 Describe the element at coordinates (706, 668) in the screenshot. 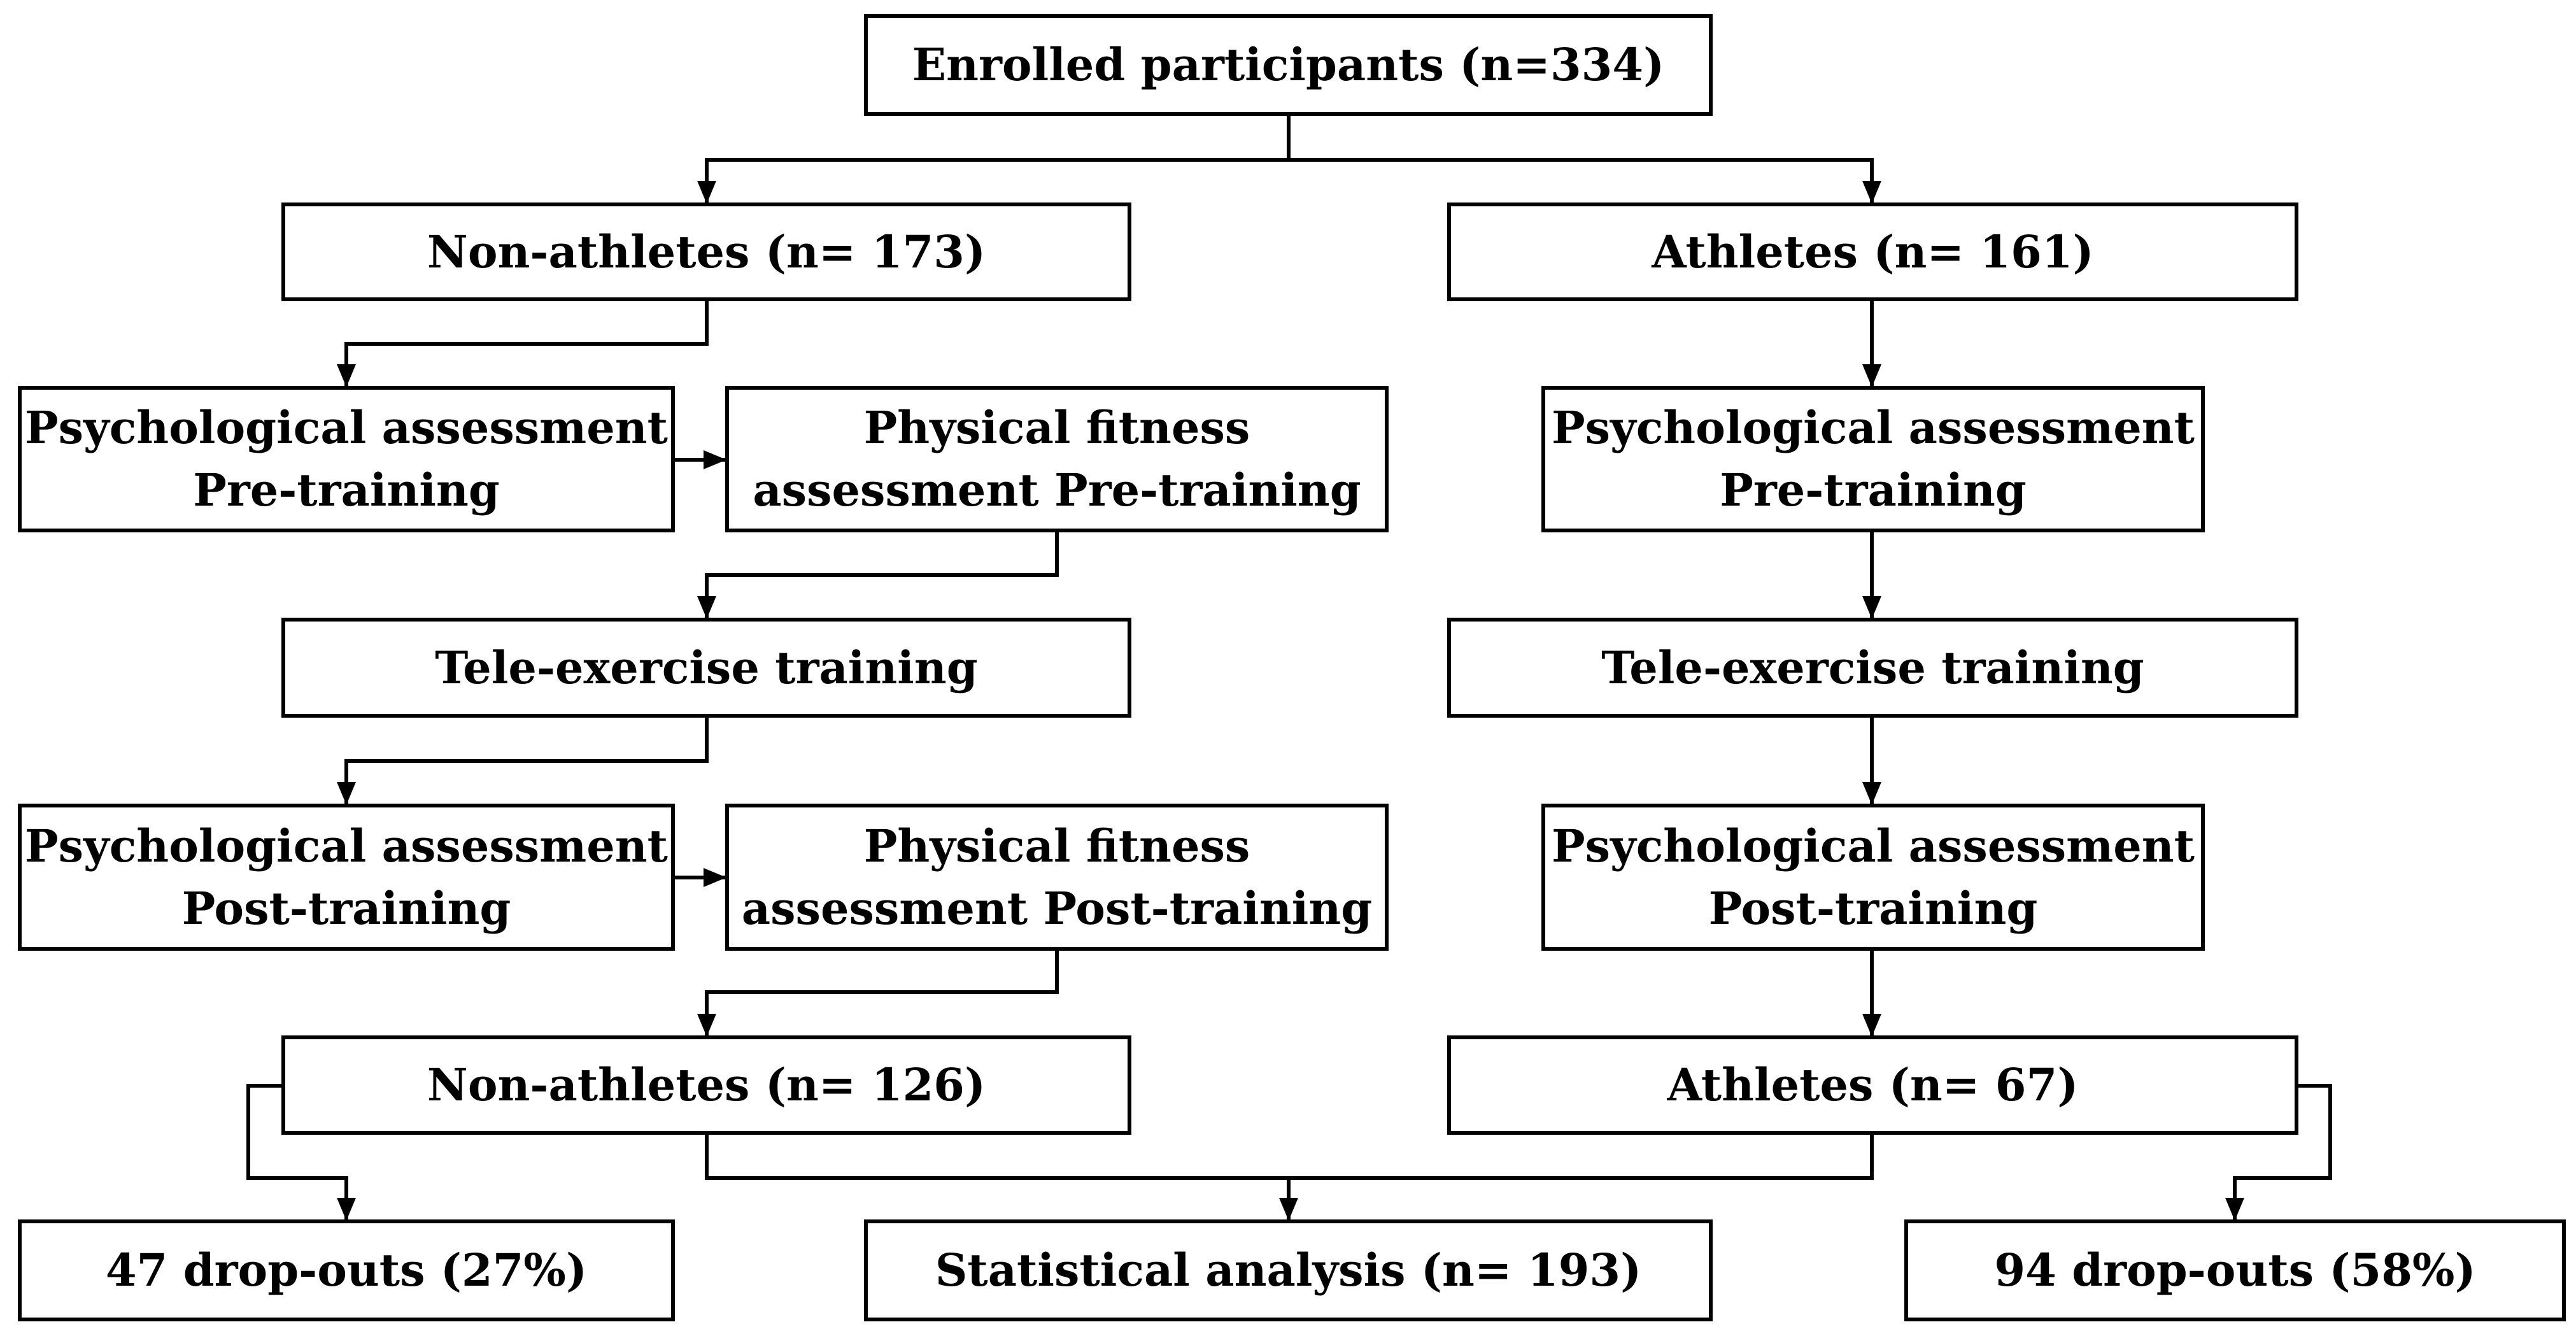

I see `node-na-tele-training: Tele-exercise training` at that location.